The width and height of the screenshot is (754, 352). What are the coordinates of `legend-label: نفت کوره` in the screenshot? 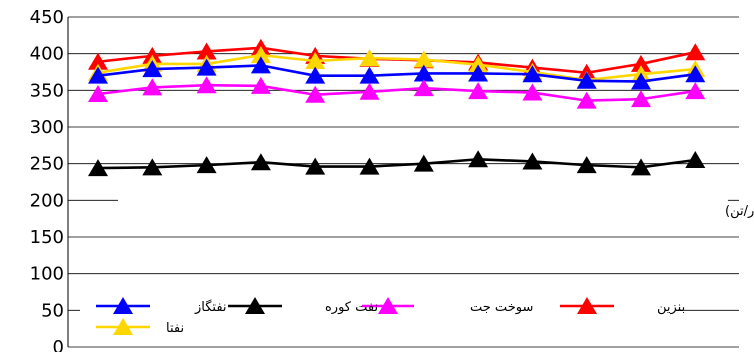 It's located at (351, 307).